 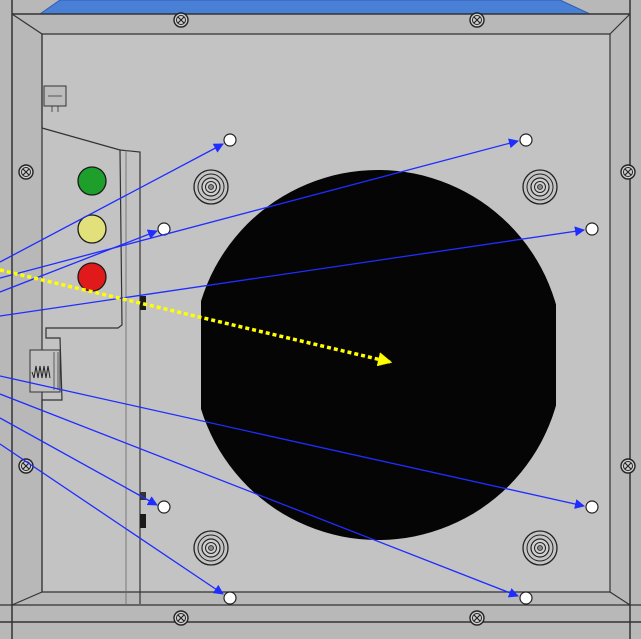 What do you see at coordinates (92, 277) in the screenshot?
I see `red-led` at bounding box center [92, 277].